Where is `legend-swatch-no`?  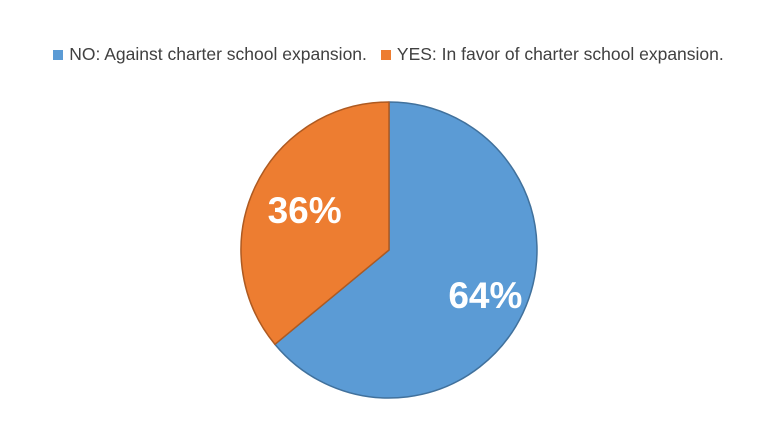
legend-swatch-no is located at coordinates (58, 54).